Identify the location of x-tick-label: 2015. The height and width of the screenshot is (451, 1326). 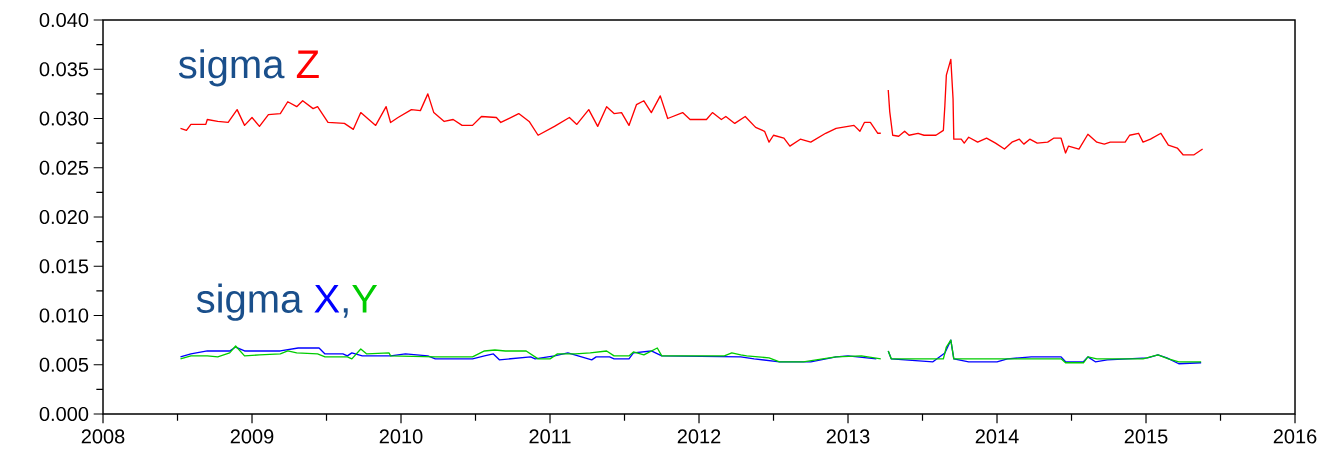
(1146, 436).